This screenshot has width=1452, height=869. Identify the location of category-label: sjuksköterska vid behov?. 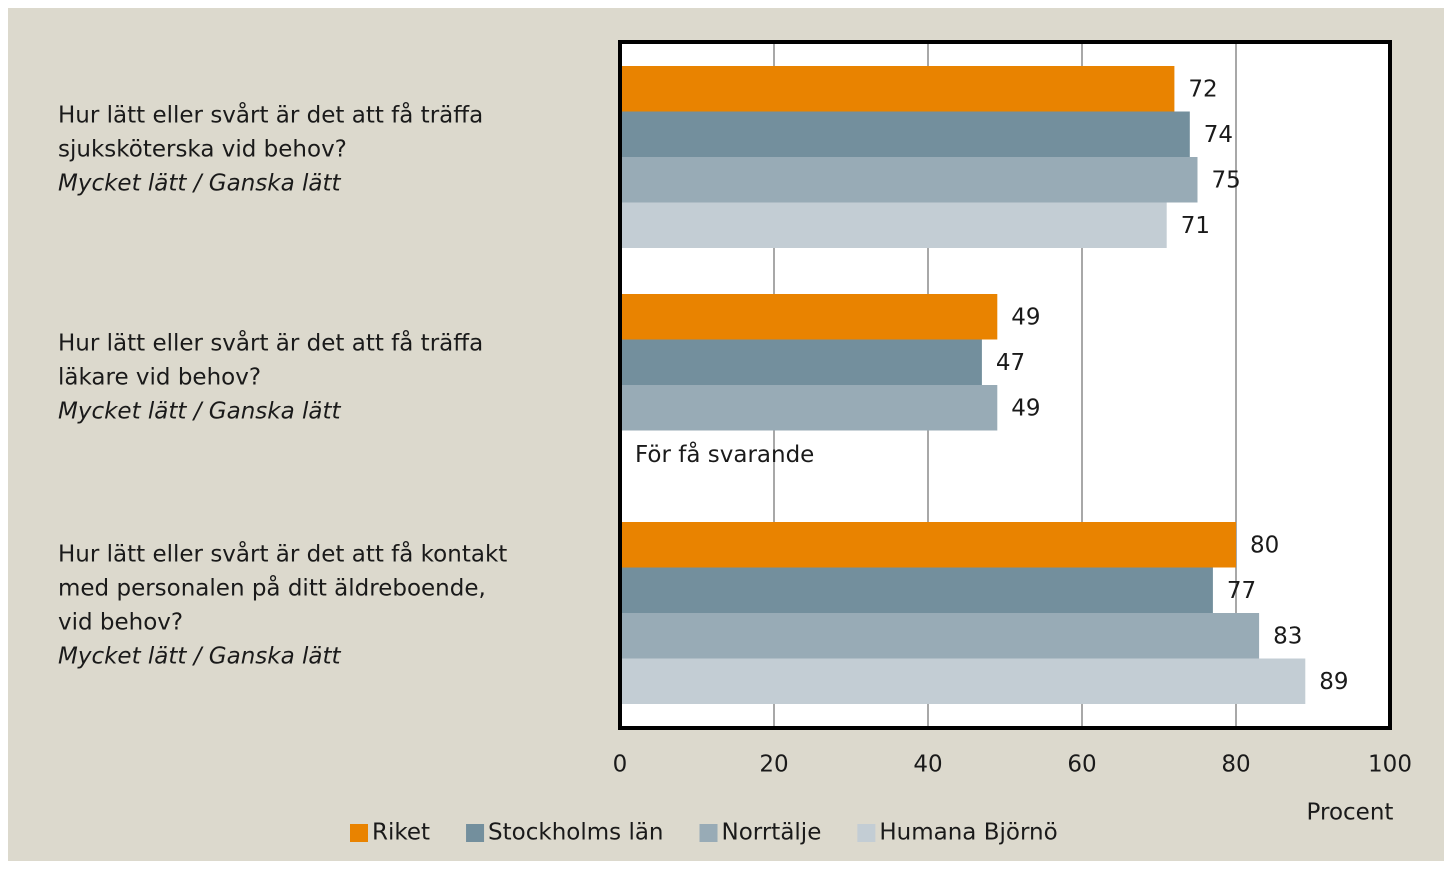
(202, 150).